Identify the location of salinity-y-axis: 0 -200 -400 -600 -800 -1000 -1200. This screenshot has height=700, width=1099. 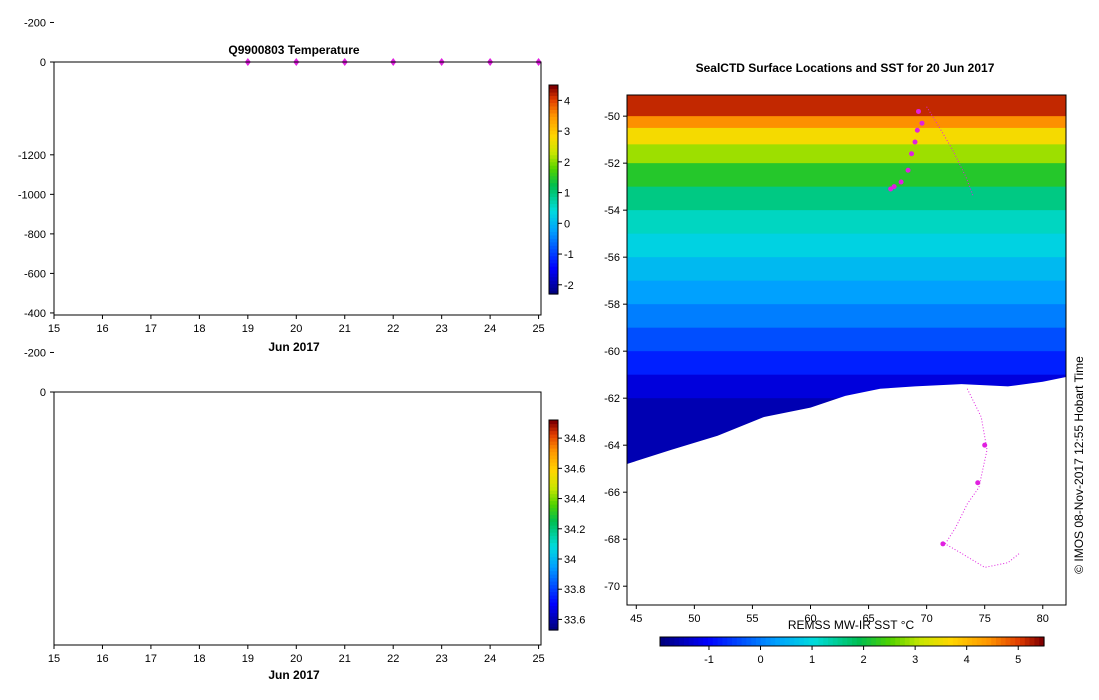
(36, 274).